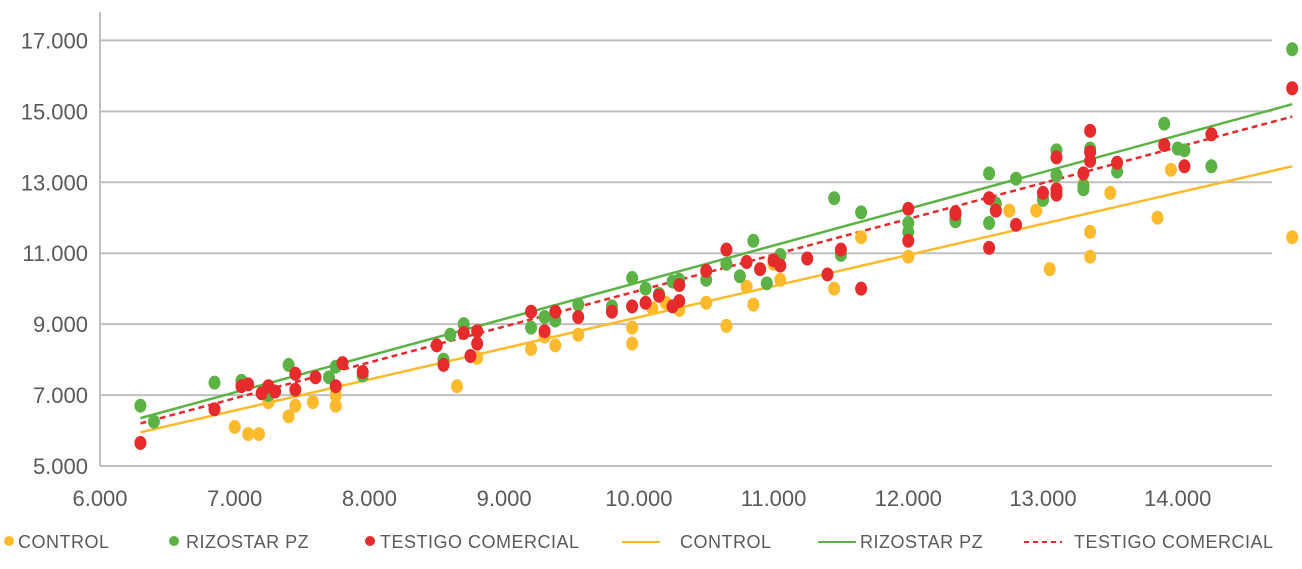  Describe the element at coordinates (247, 542) in the screenshot. I see `legend-label-rizostar-pz: RIZOSTAR PZ` at that location.